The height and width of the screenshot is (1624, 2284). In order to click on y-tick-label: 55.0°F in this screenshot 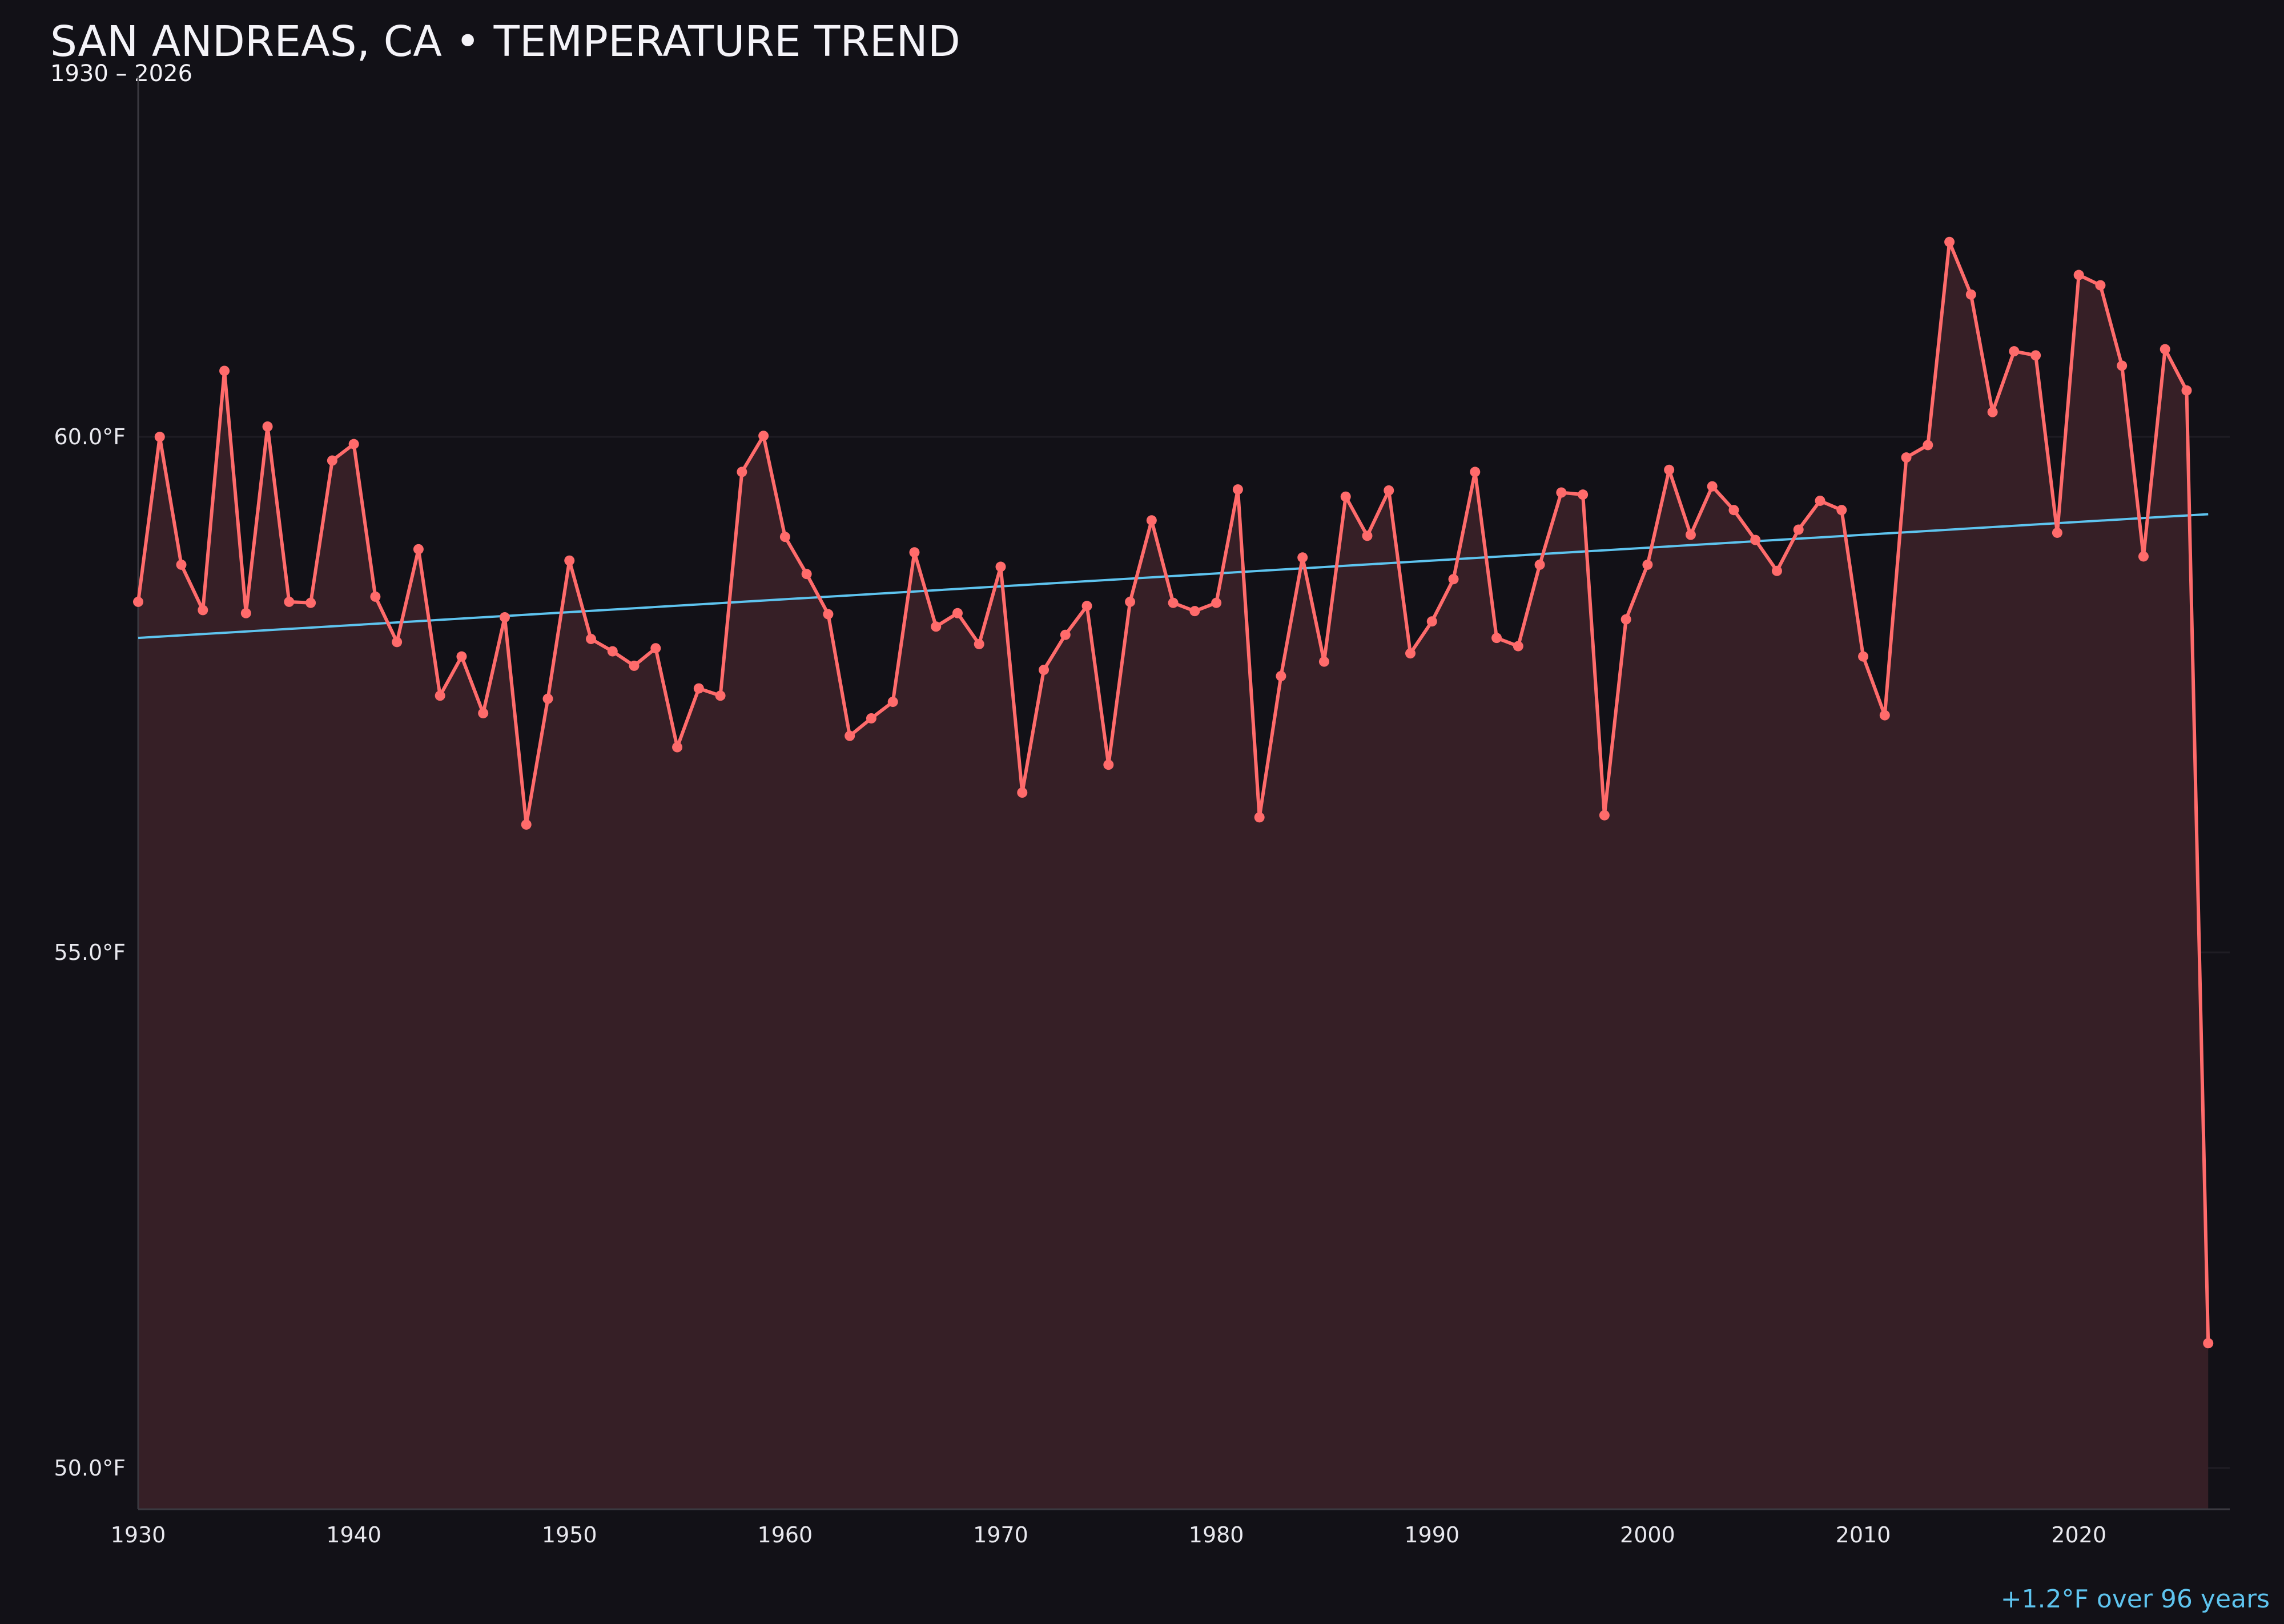, I will do `click(90, 952)`.